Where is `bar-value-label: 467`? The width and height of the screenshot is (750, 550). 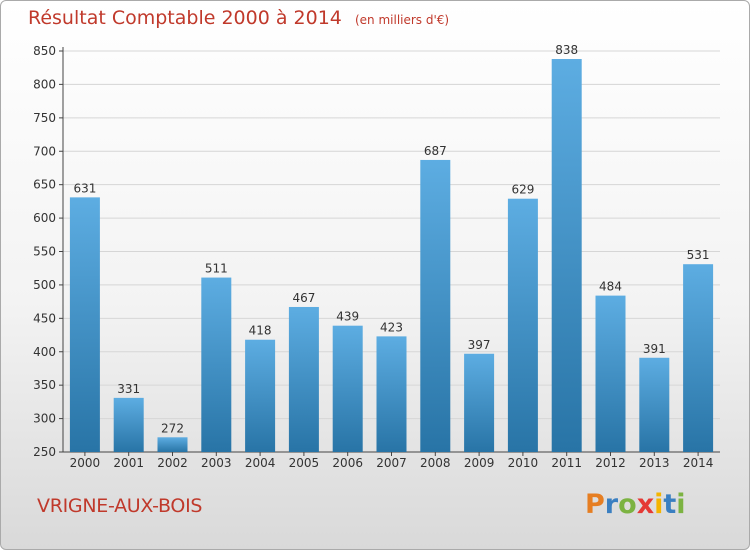 bar-value-label: 467 is located at coordinates (303, 298).